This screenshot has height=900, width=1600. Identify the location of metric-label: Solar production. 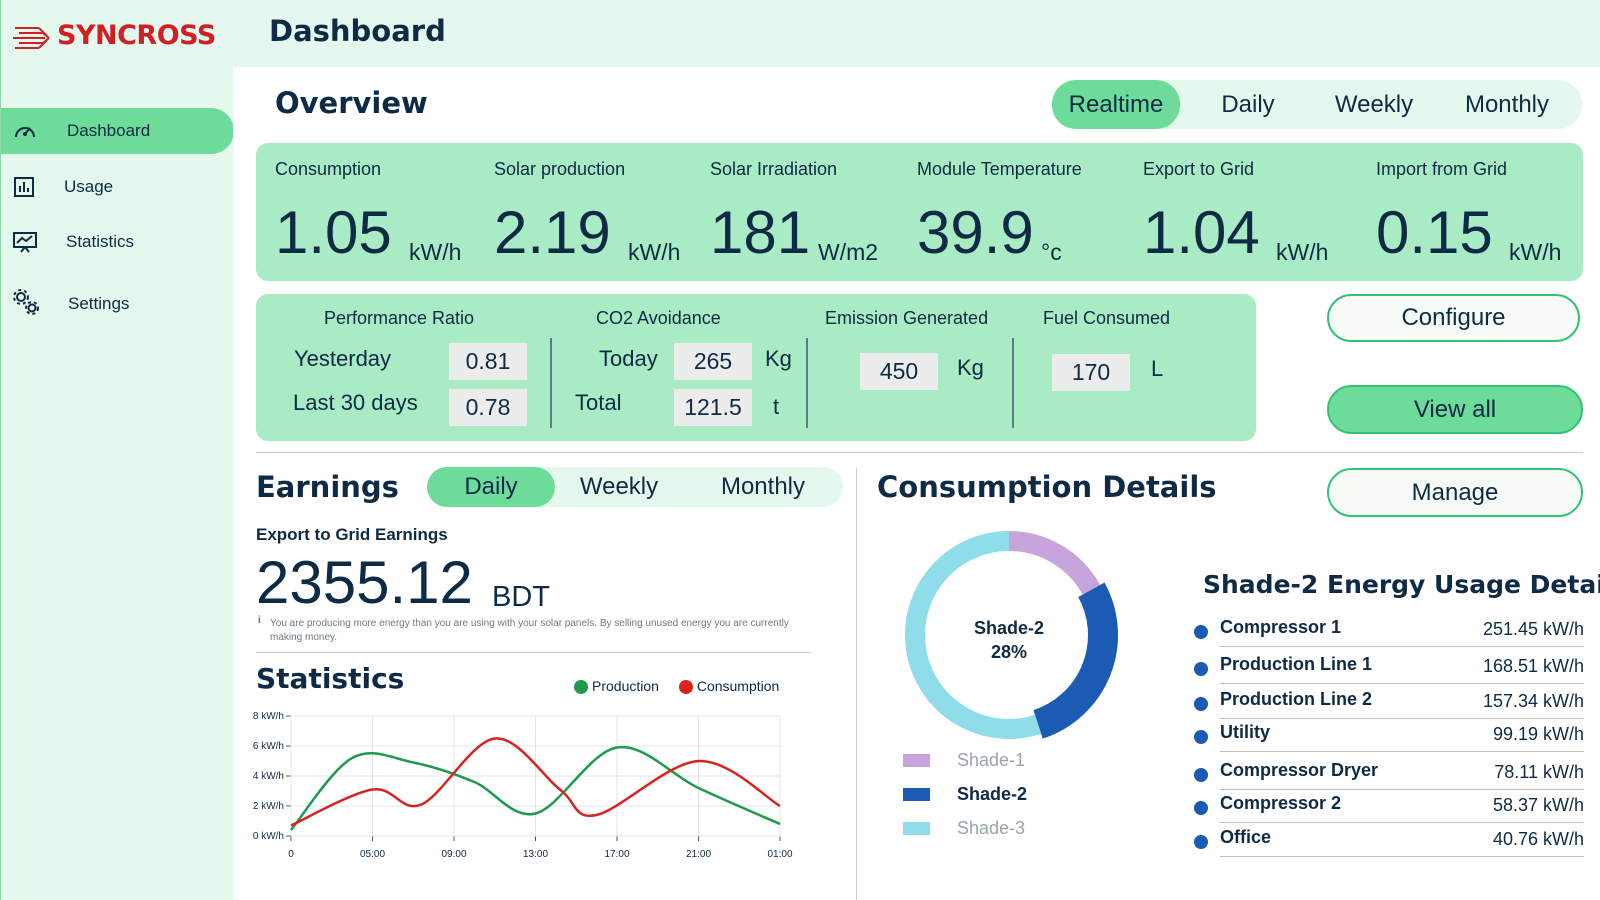
(560, 169).